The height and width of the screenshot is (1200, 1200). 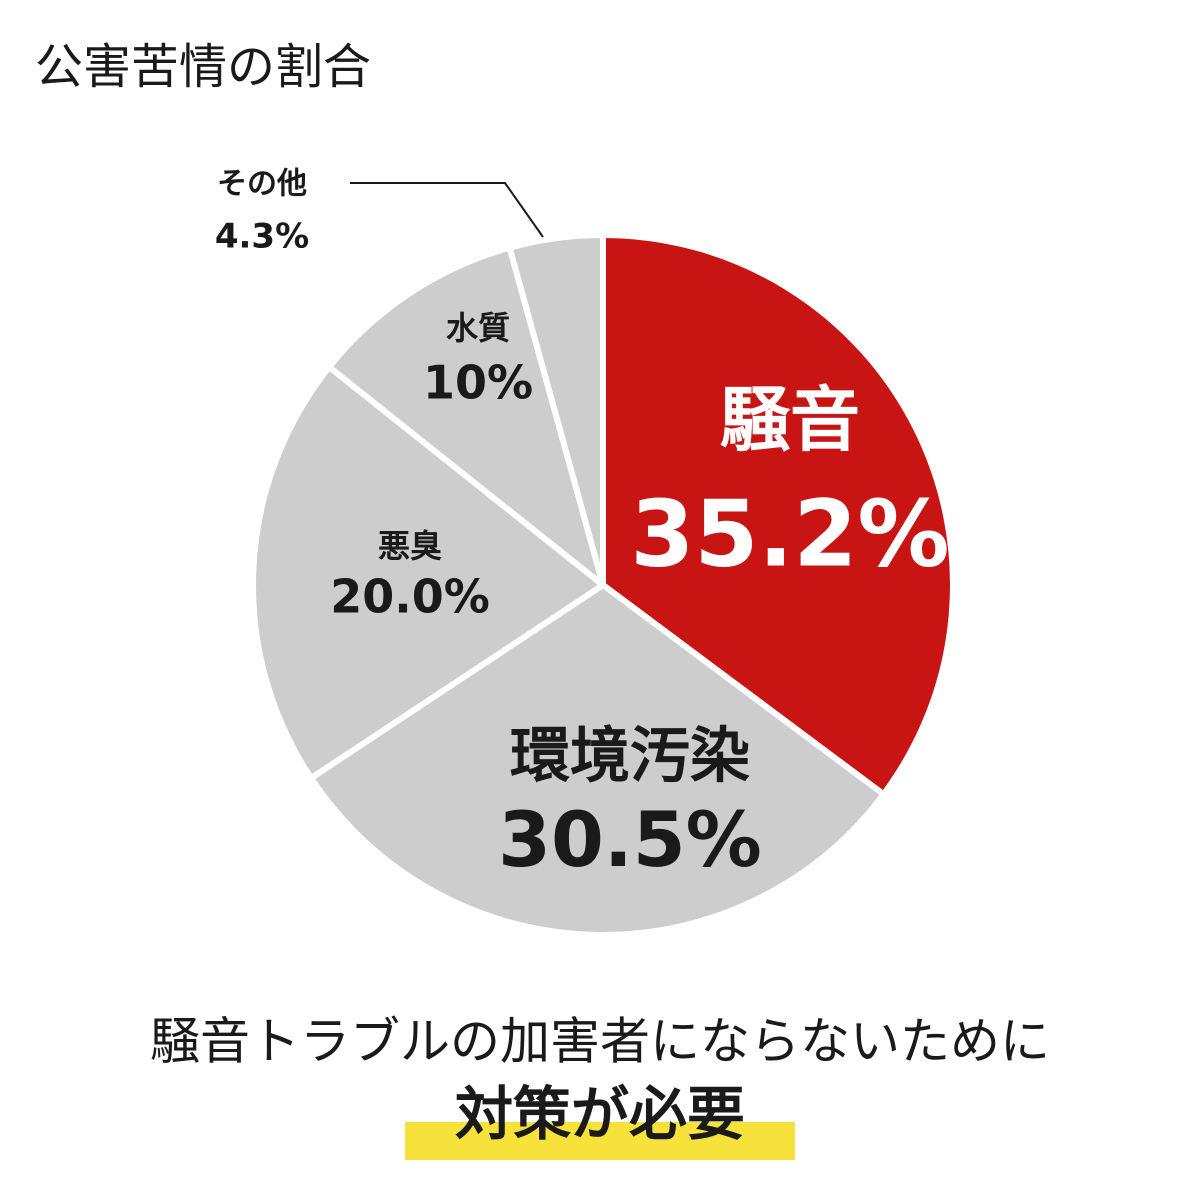 I want to click on slice-value: 10%, so click(x=478, y=383).